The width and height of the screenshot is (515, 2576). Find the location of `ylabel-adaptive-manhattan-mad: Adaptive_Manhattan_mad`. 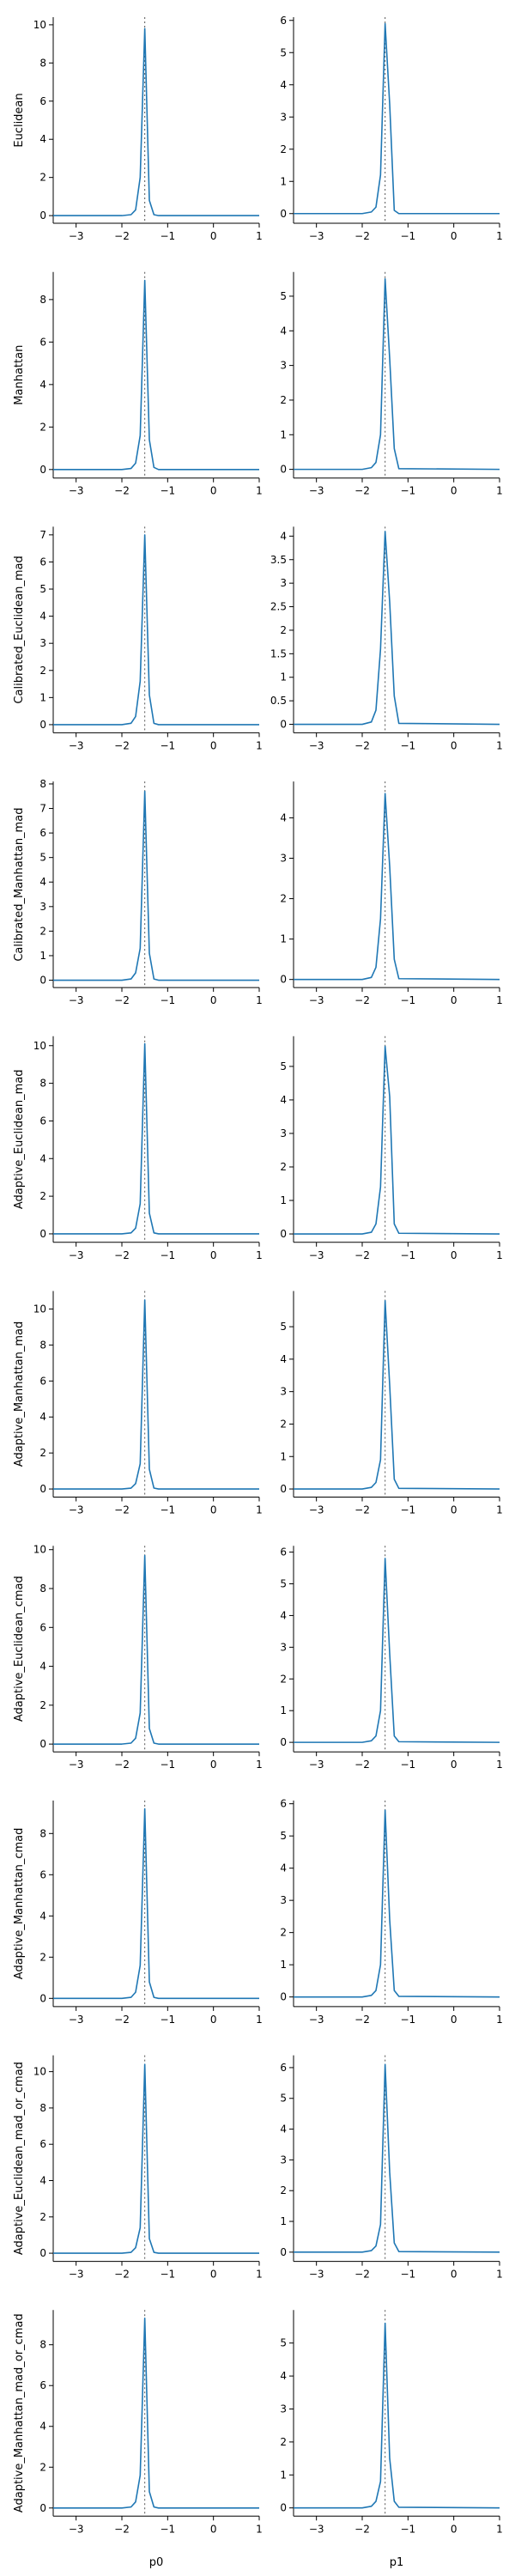

ylabel-adaptive-manhattan-mad: Adaptive_Manhattan_mad is located at coordinates (19, 1394).